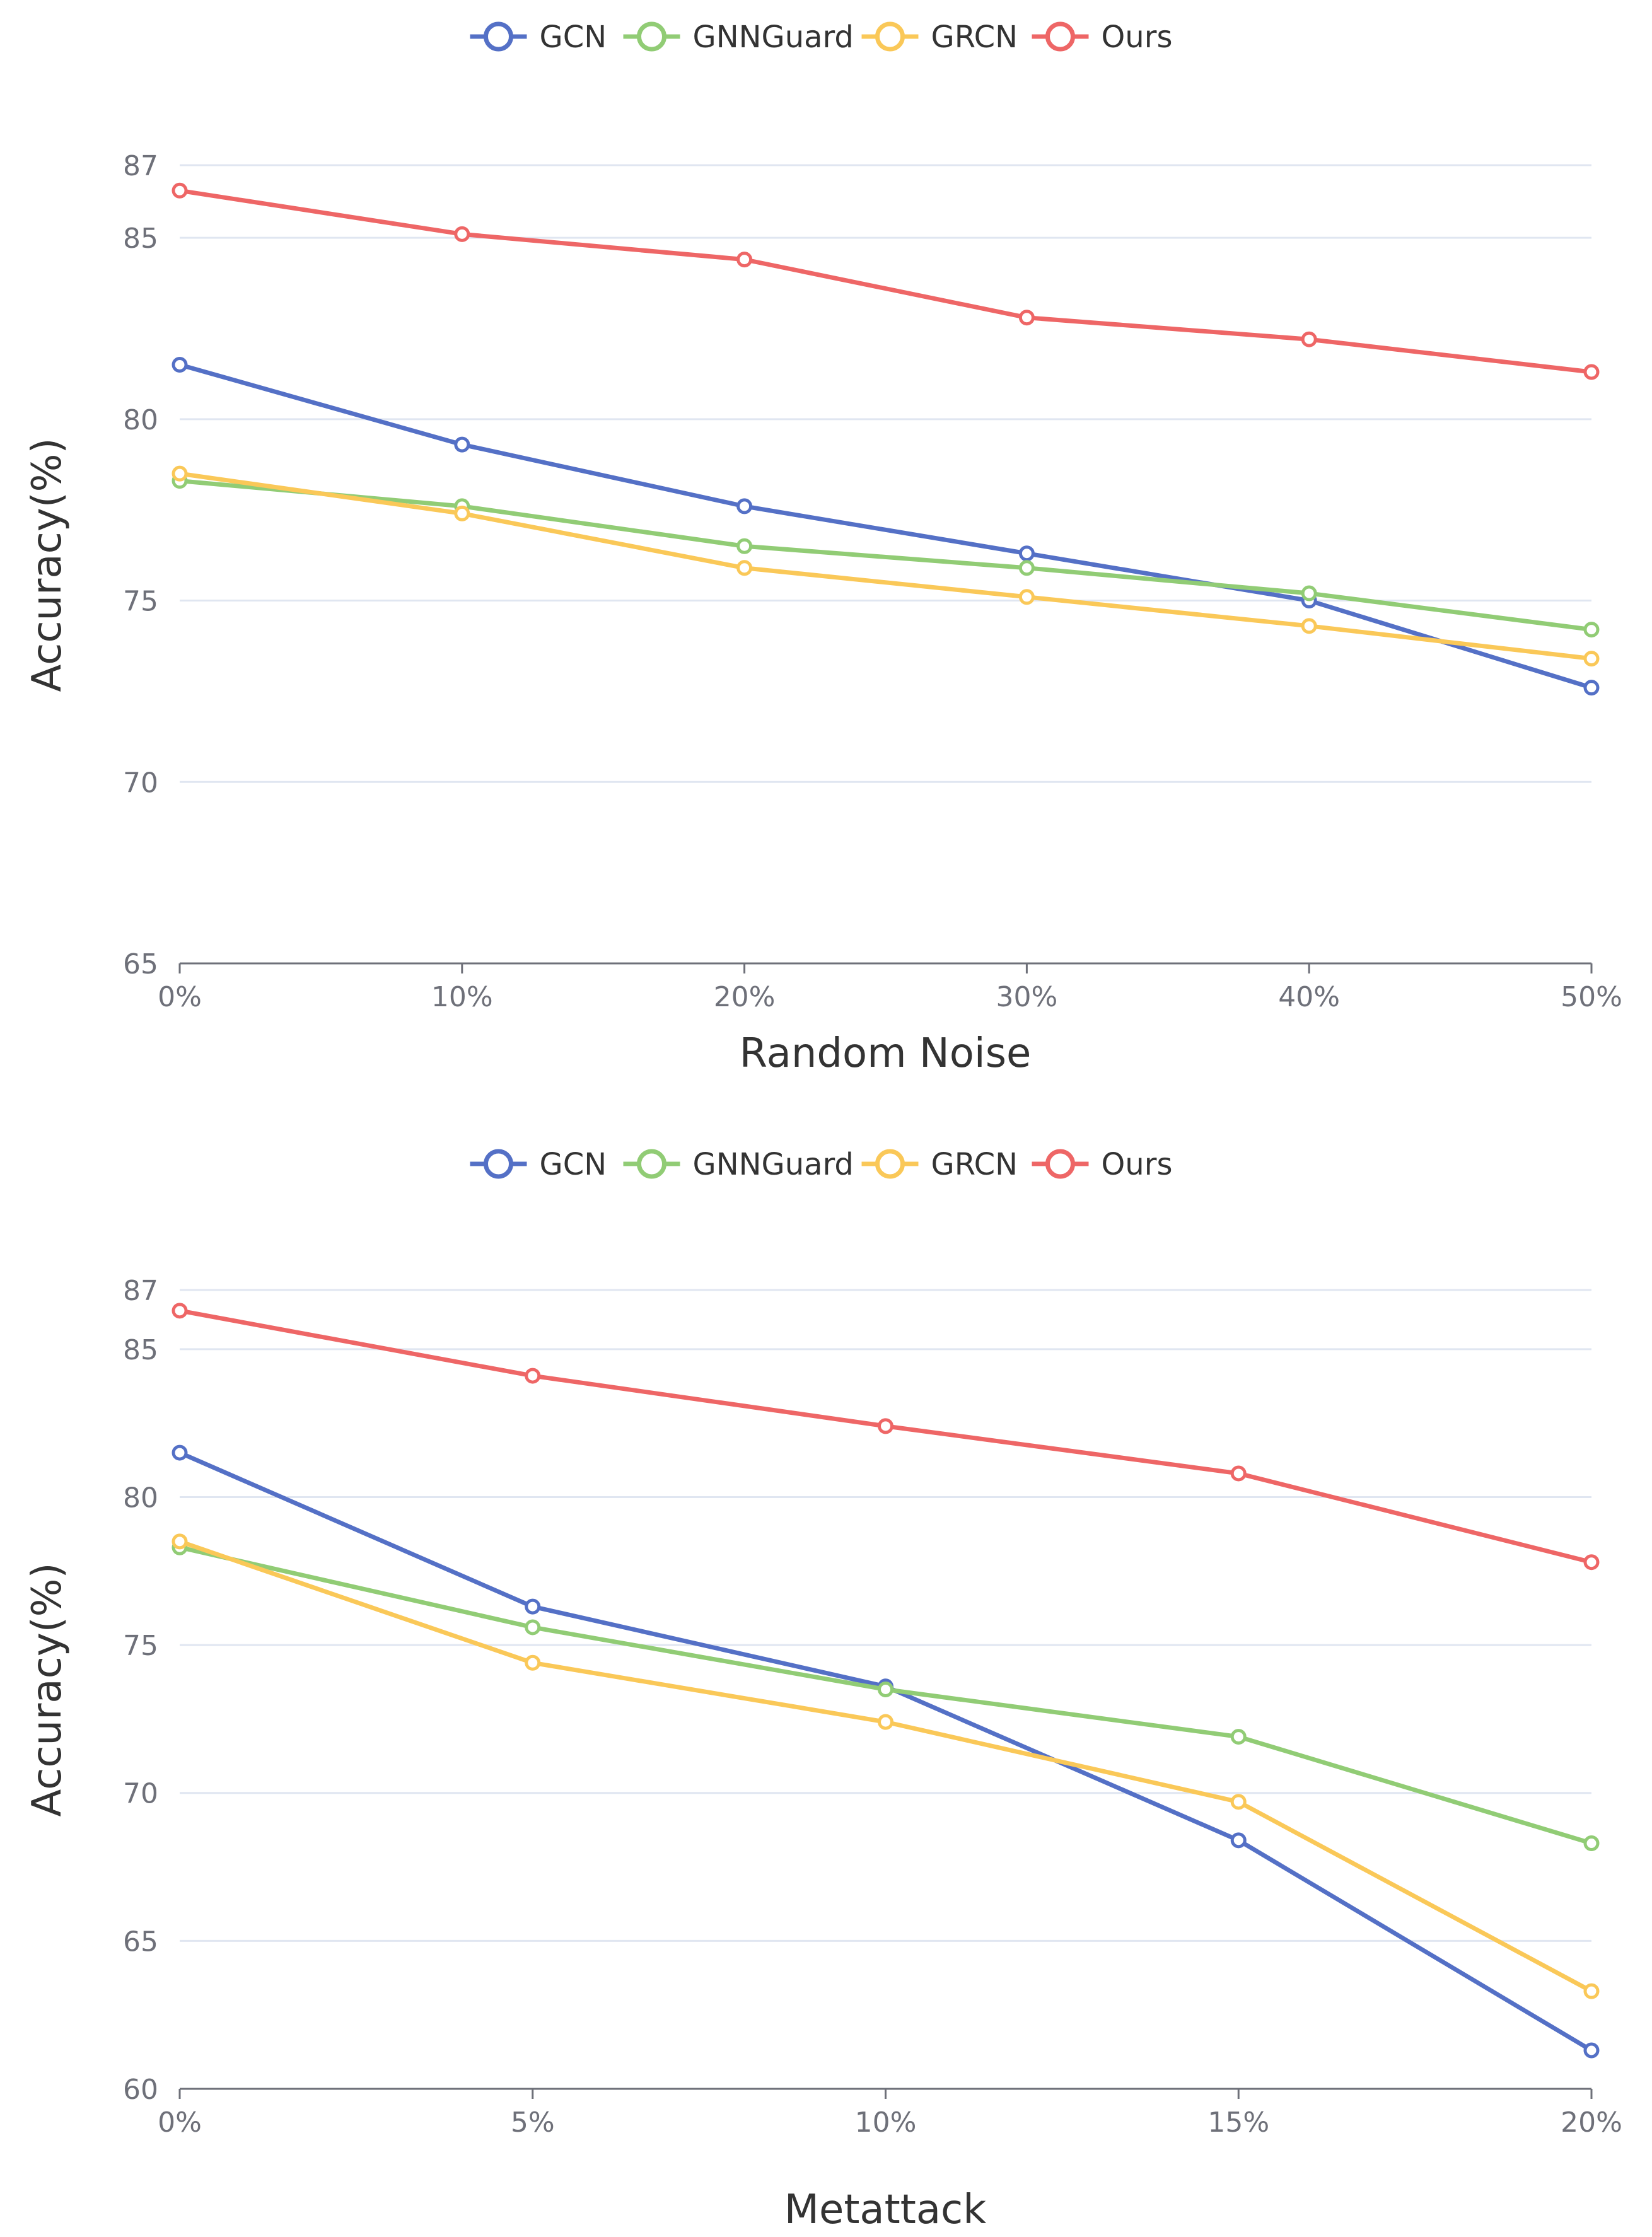  Describe the element at coordinates (140, 2090) in the screenshot. I see `y-tick-label: 60` at that location.